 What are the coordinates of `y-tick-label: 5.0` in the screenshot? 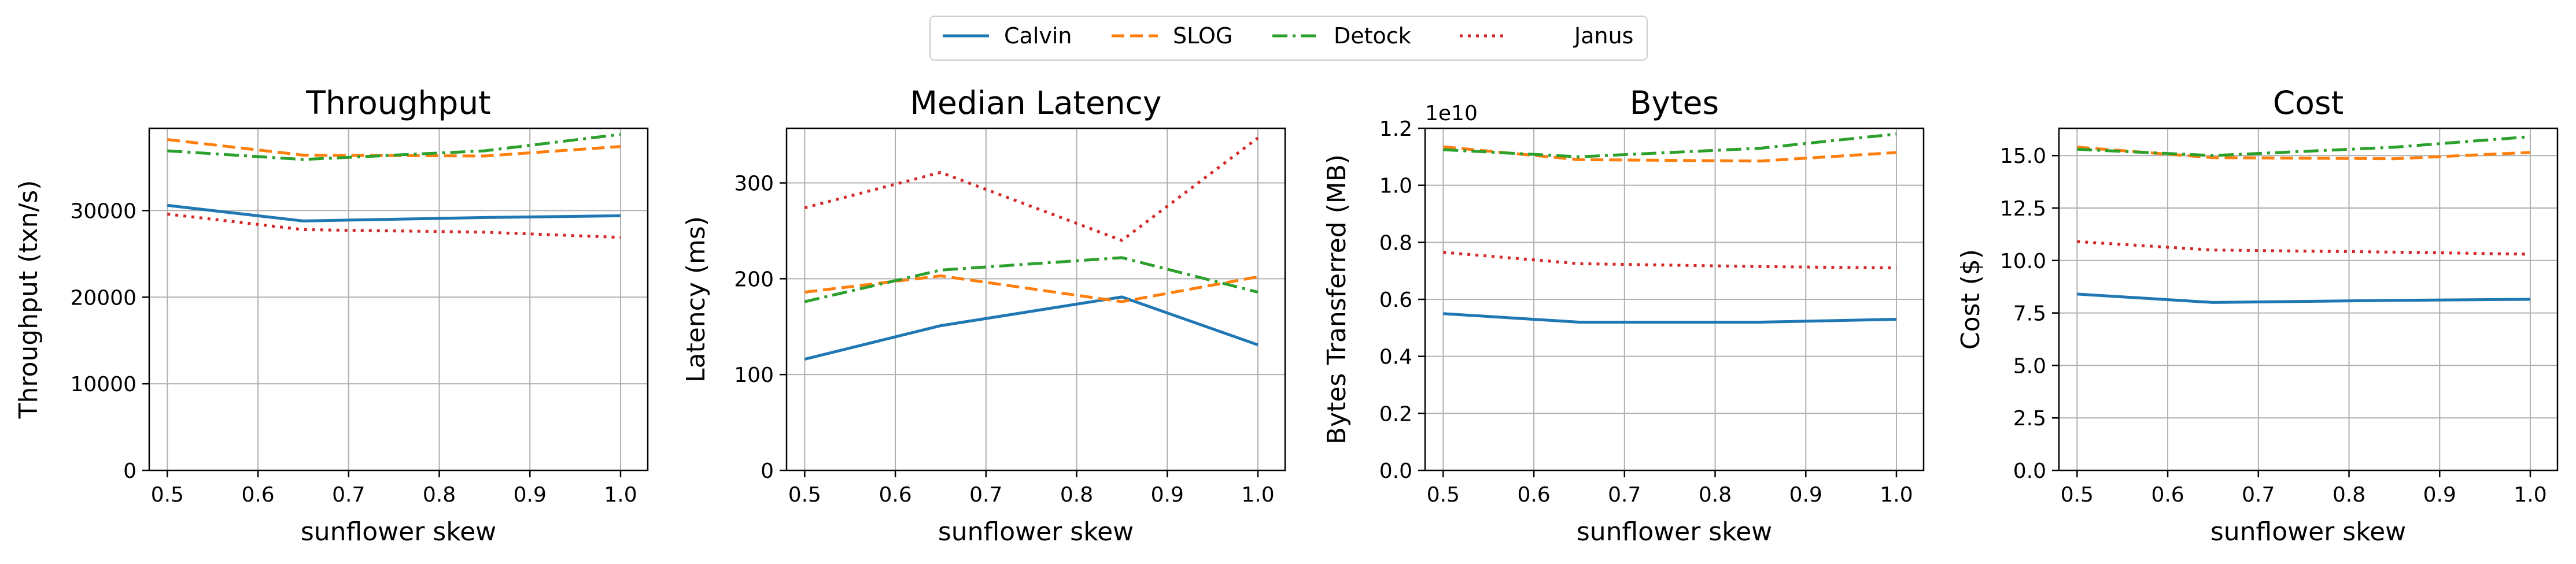 It's located at (2029, 366).